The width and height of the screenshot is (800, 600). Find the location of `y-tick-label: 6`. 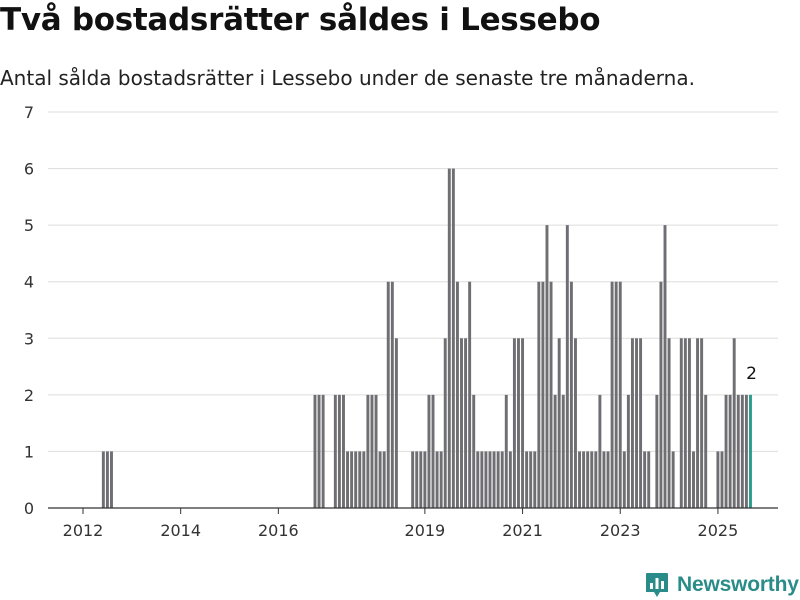

y-tick-label: 6 is located at coordinates (29, 169).